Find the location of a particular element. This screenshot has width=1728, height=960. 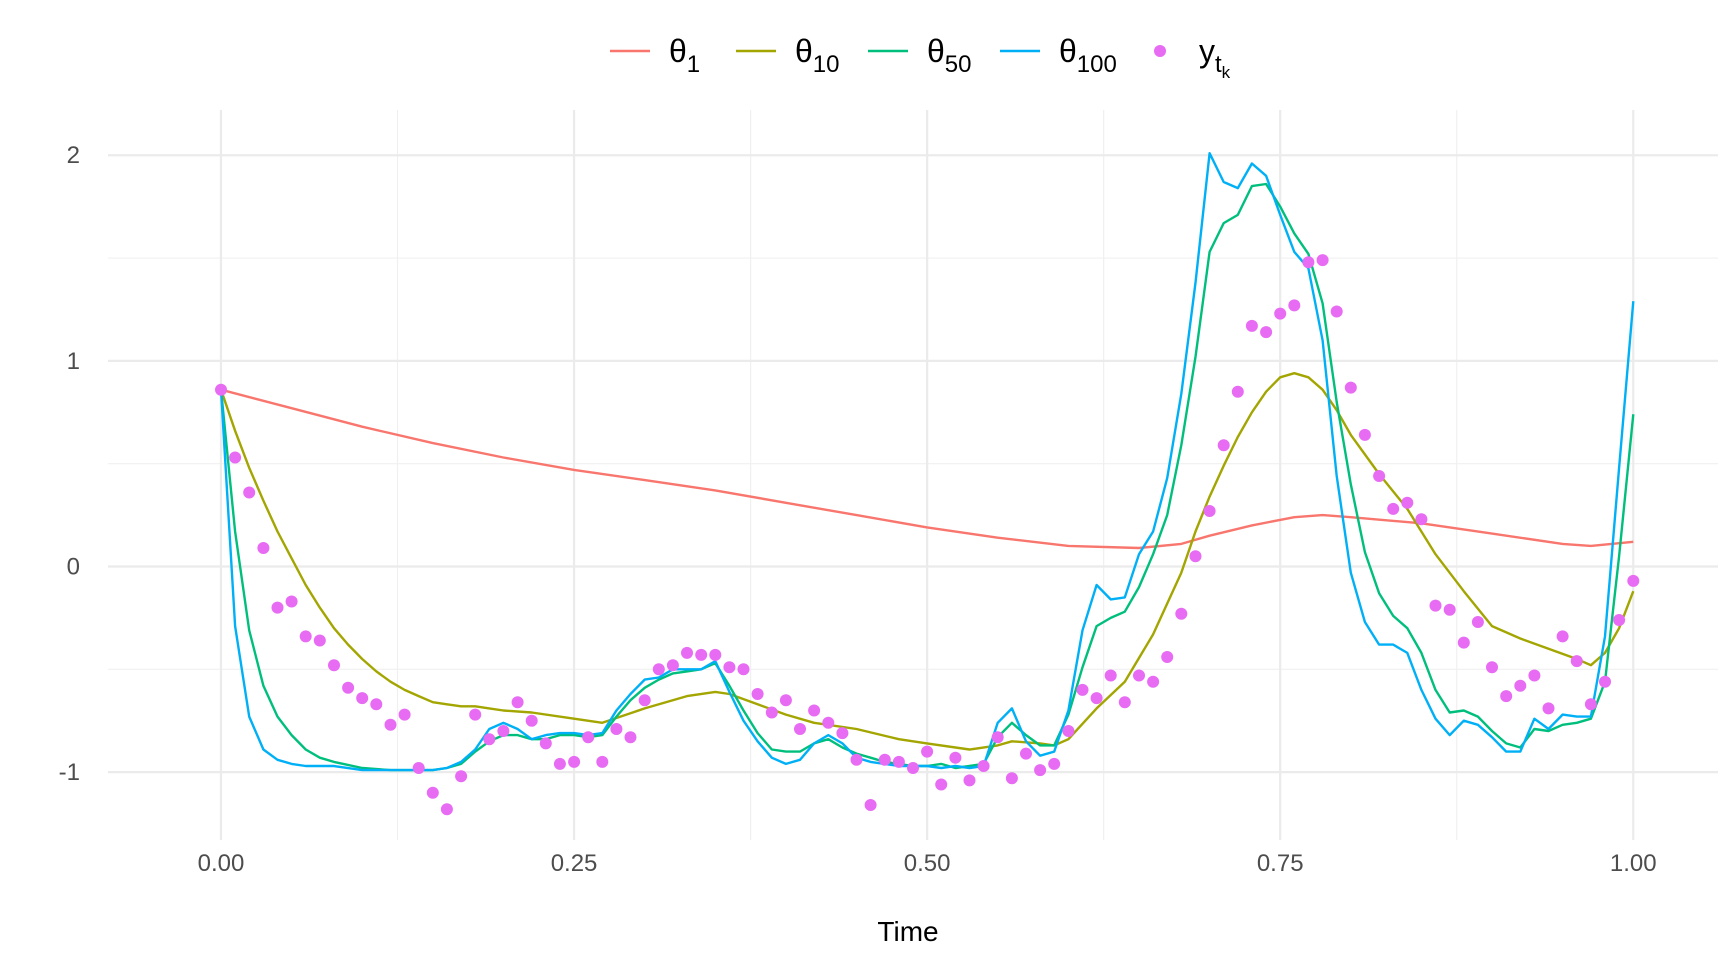

y-tick-label: -1 is located at coordinates (69, 772).